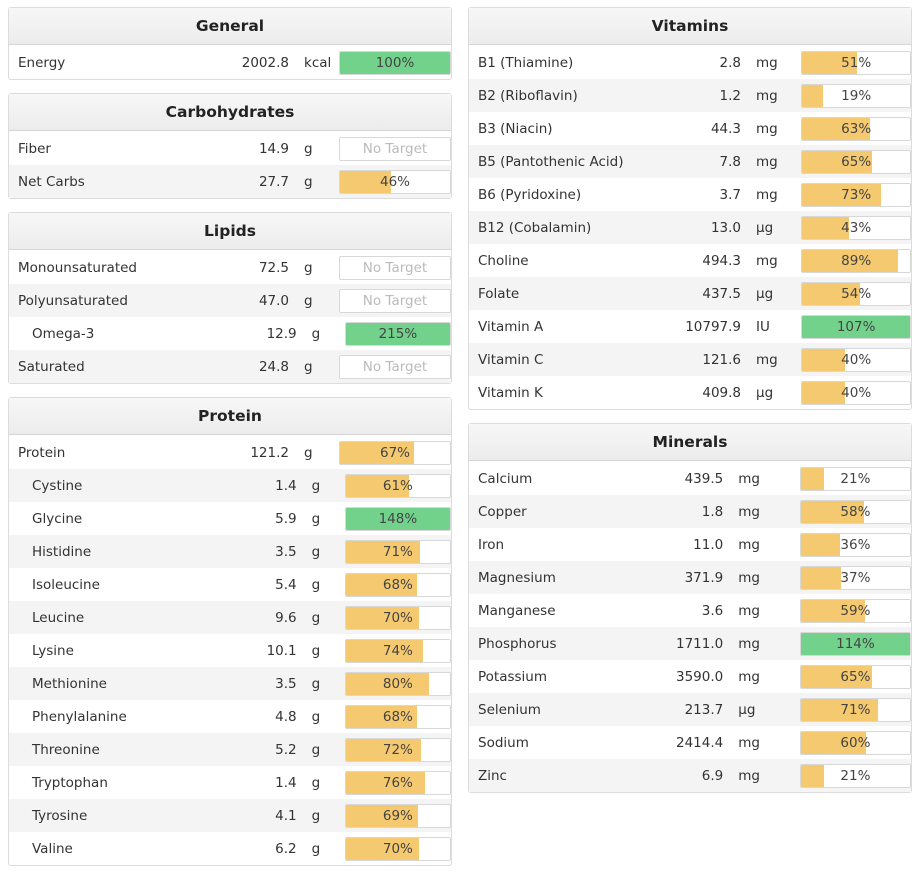 This screenshot has width=920, height=896. Describe the element at coordinates (513, 676) in the screenshot. I see `nutrient-name: Potassium` at that location.